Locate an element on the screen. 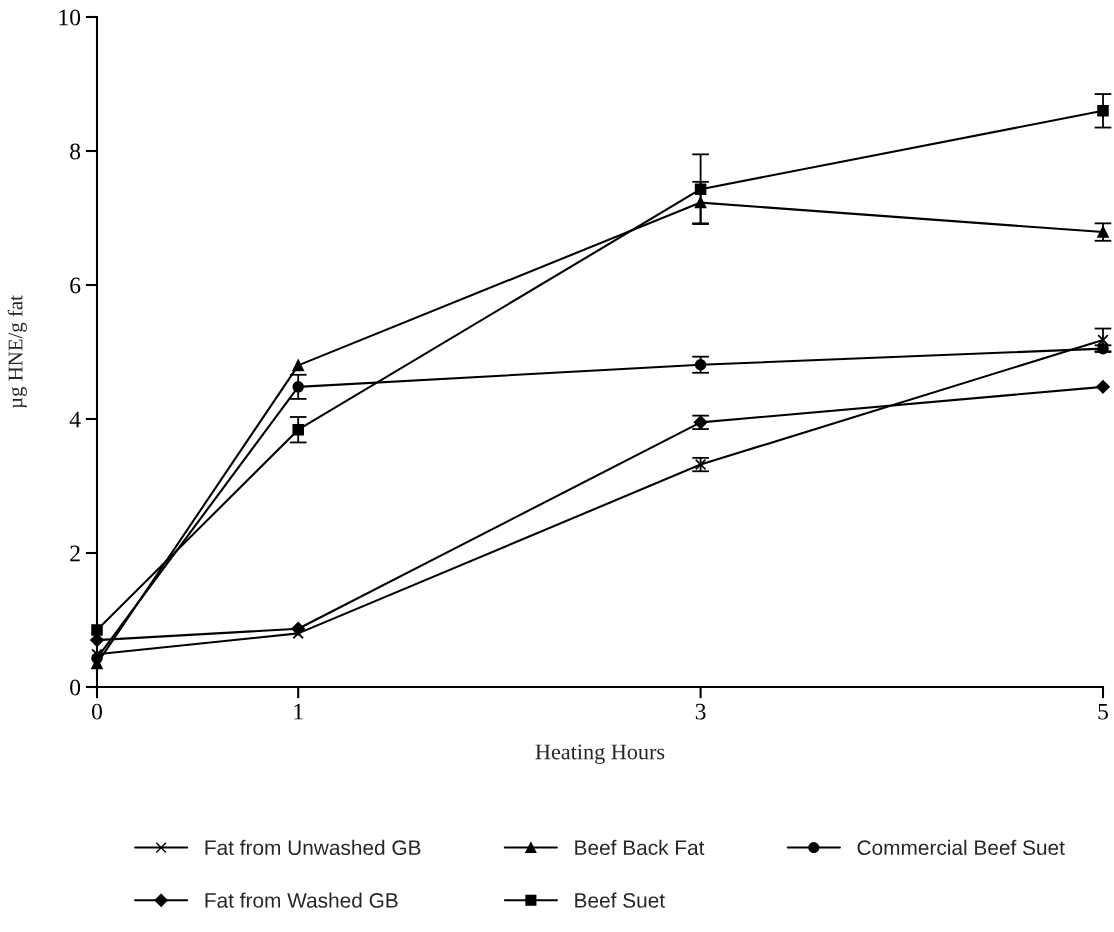  y-tick-label: 8 is located at coordinates (75, 151).